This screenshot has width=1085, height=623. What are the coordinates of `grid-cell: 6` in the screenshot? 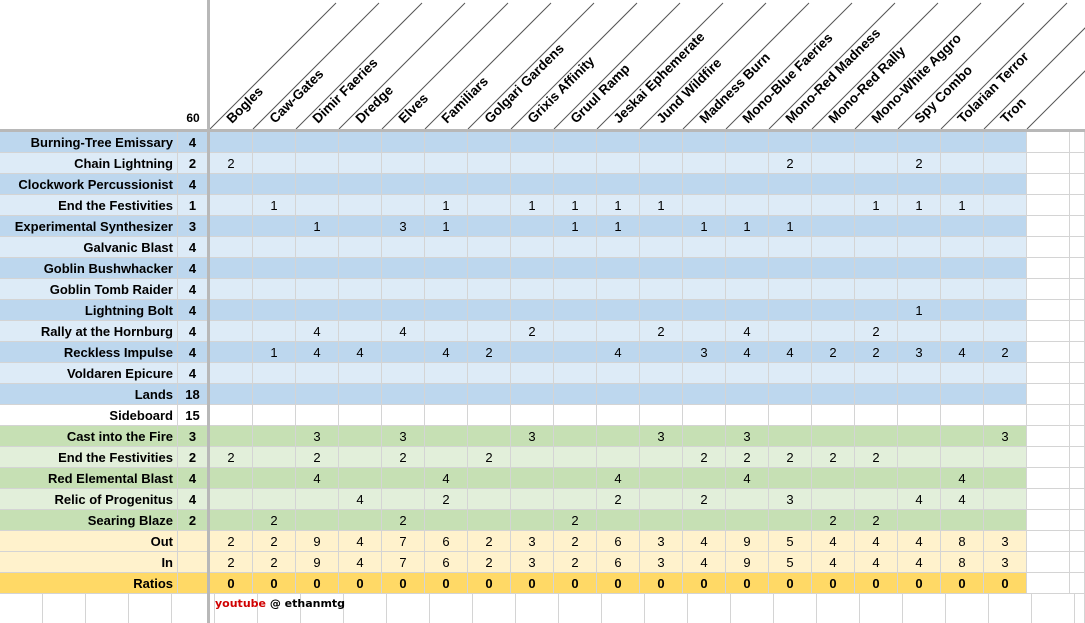 It's located at (446, 541).